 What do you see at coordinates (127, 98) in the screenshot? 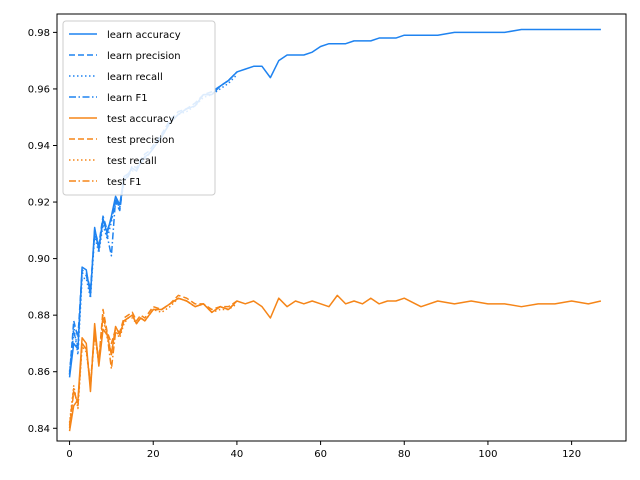
I see `legend-label: learn F1` at bounding box center [127, 98].